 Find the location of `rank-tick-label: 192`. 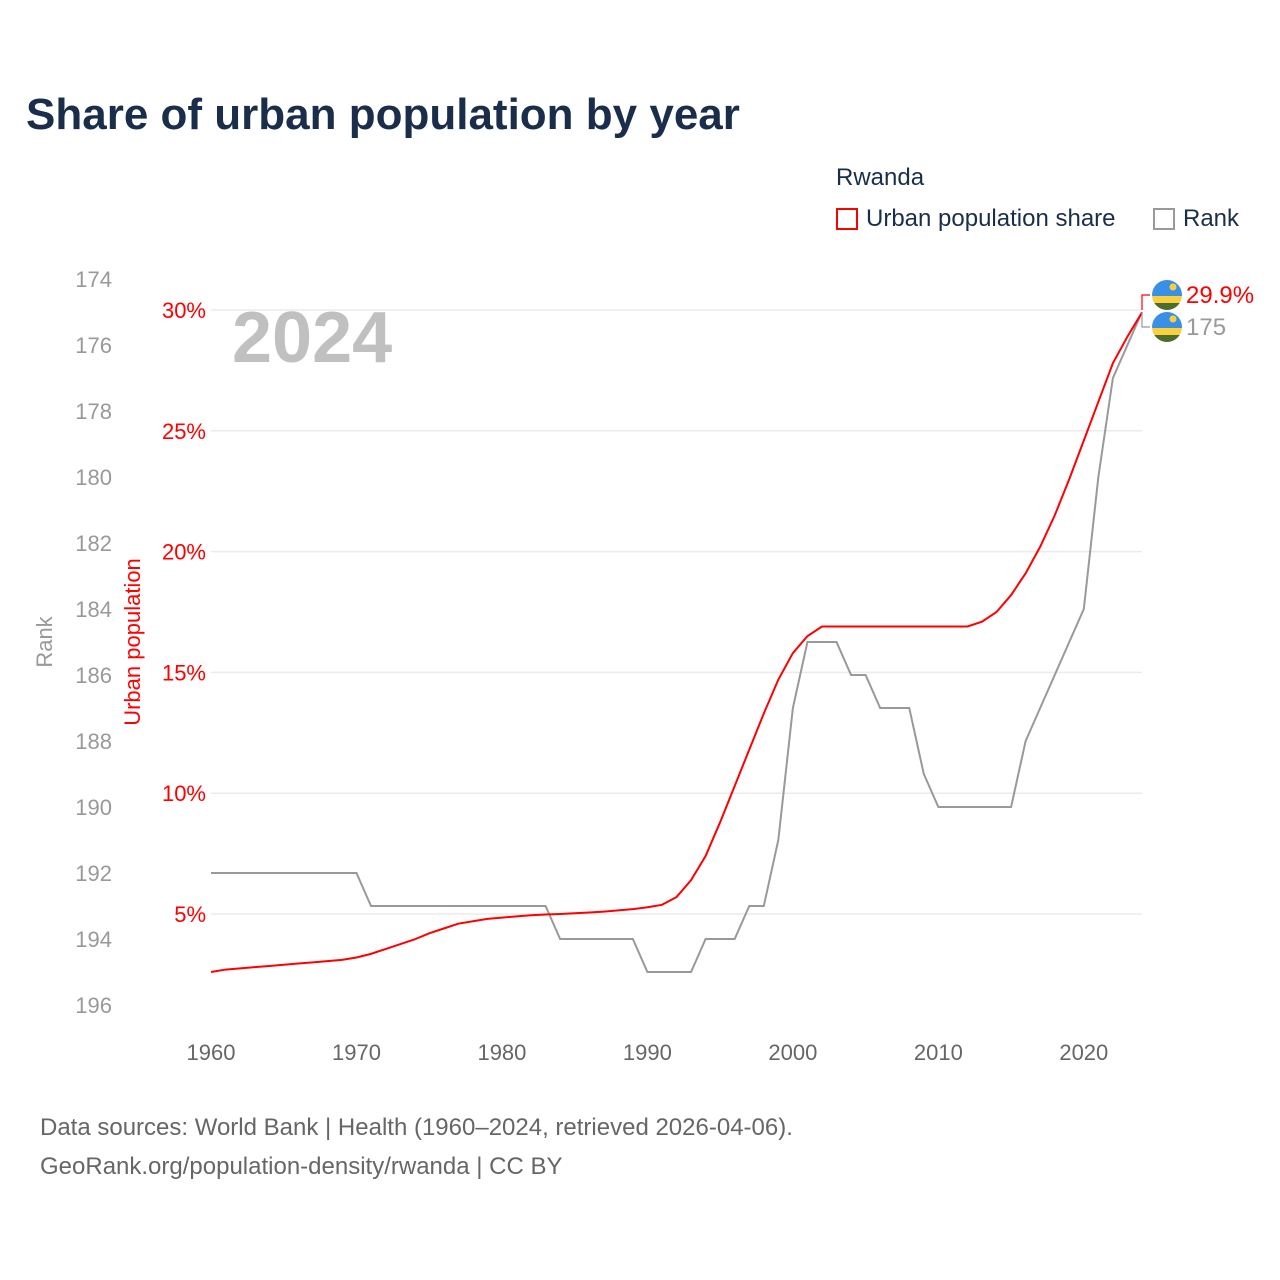

rank-tick-label: 192 is located at coordinates (93, 873).